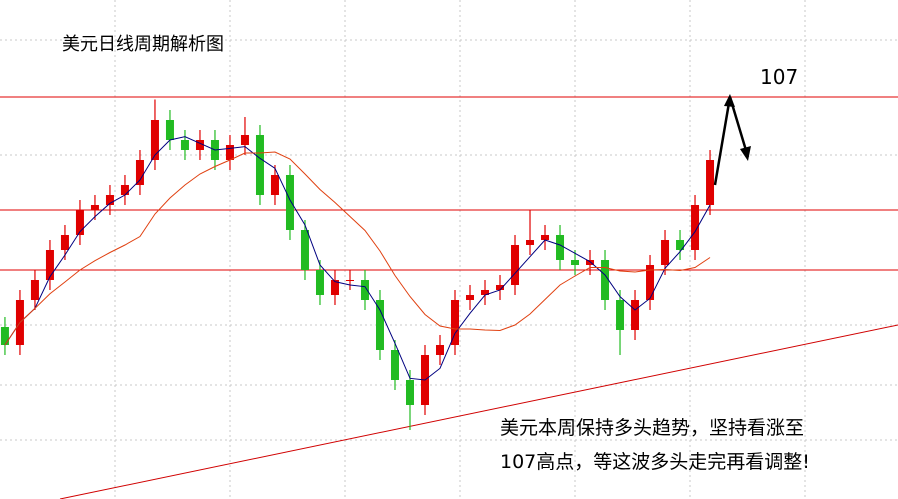 The width and height of the screenshot is (898, 499). What do you see at coordinates (655, 462) in the screenshot?
I see `annotation: 107高点，等这波多头走完再看调整!` at bounding box center [655, 462].